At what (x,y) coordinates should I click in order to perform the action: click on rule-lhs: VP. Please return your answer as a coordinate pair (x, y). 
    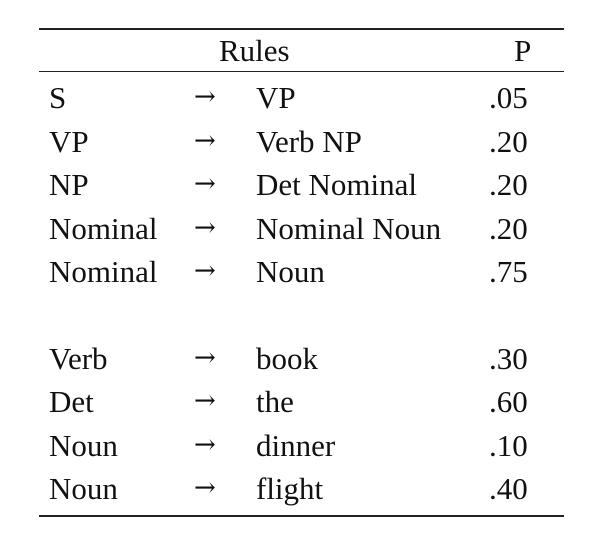
    Looking at the image, I should click on (69, 141).